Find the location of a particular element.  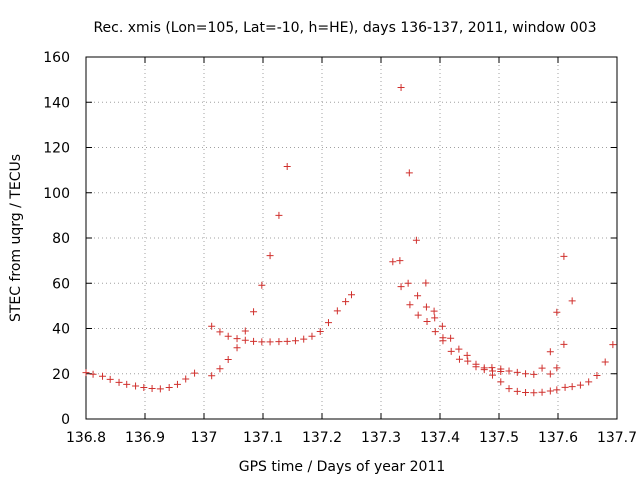

y-tick-label: 160 is located at coordinates (56, 58).